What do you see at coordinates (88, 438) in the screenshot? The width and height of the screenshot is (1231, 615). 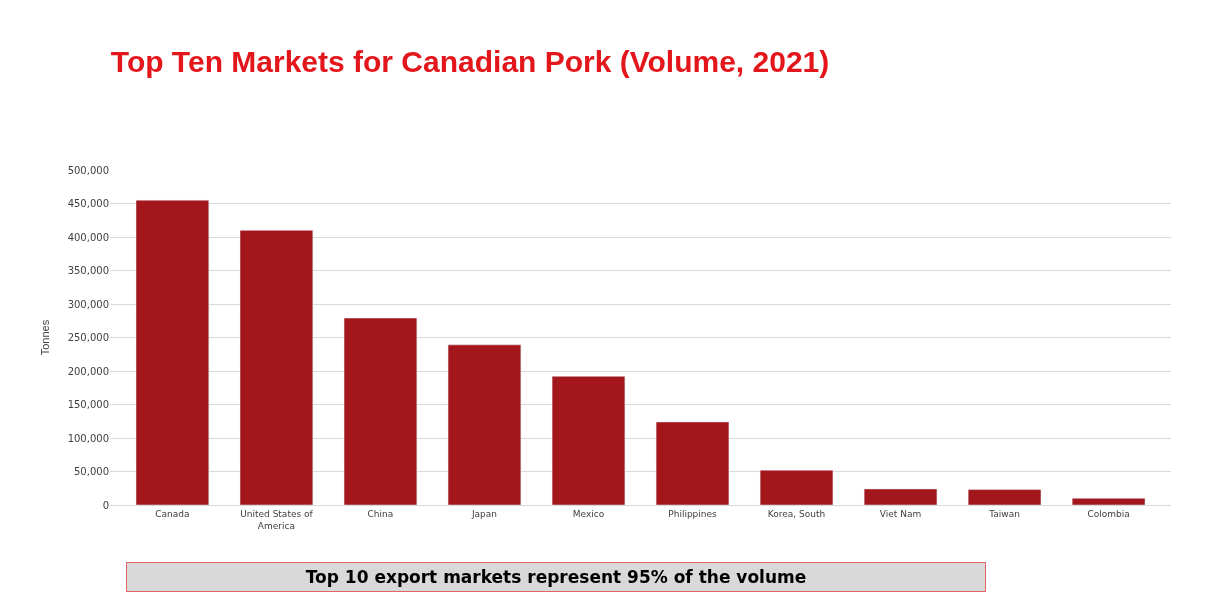 I see `y-tick-label: 100,000` at bounding box center [88, 438].